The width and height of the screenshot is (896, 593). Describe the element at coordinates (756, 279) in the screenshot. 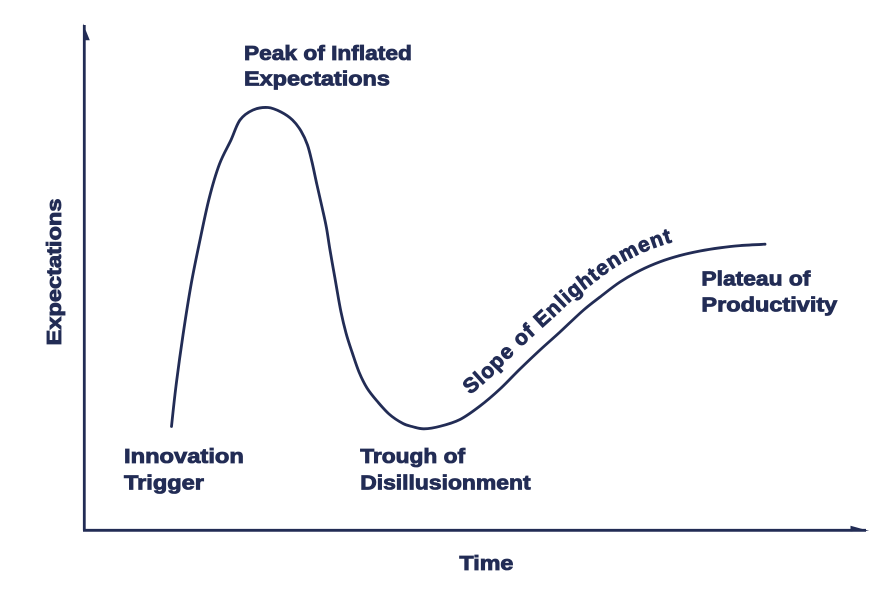

I see `svg-text: Plateau of` at that location.